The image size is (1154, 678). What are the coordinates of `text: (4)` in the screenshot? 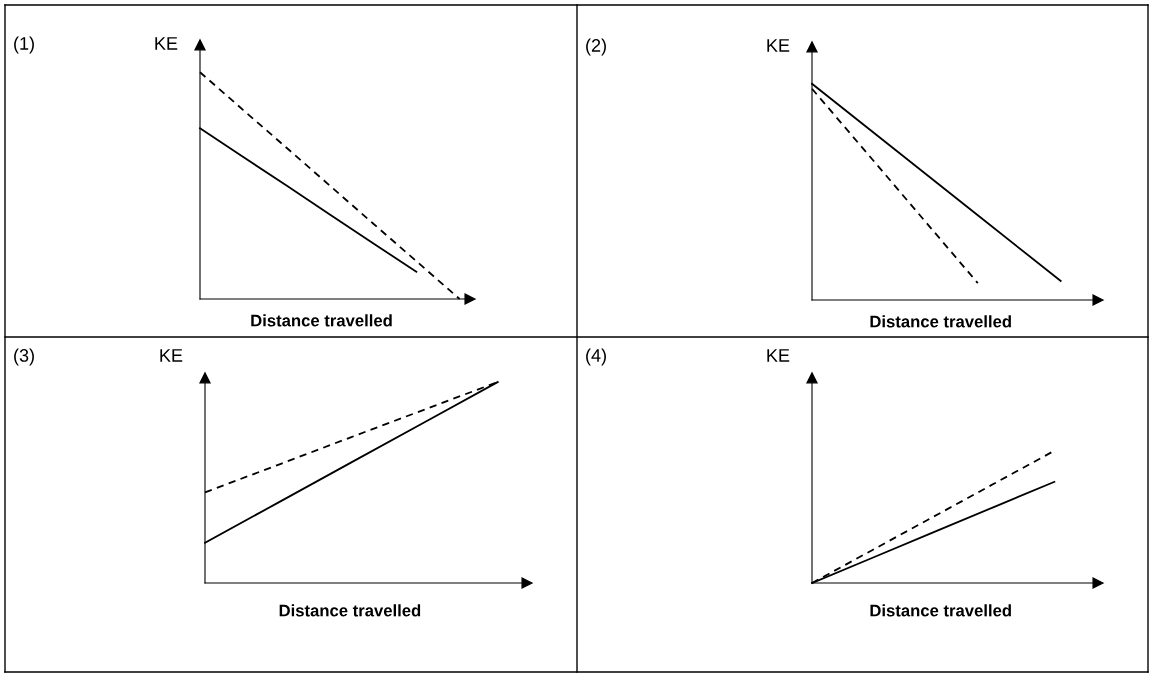 It's located at (596, 357).